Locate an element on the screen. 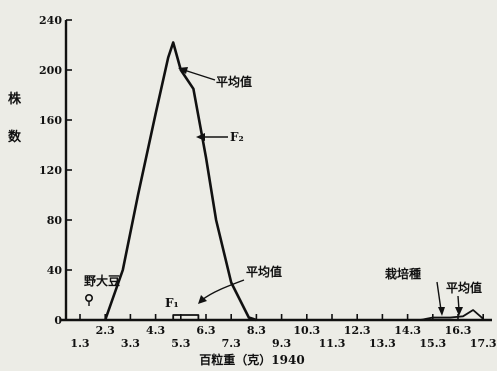  mean-value-f2-label: 平均值 is located at coordinates (234, 81).